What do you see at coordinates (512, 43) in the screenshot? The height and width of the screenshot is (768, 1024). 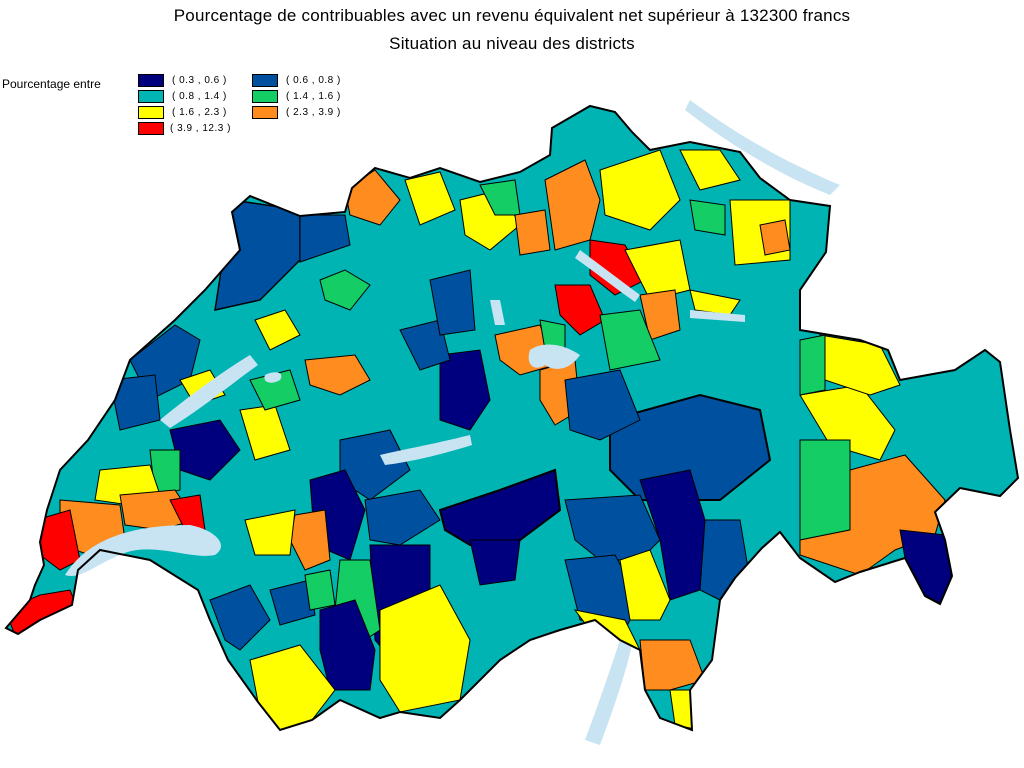 I see `map-subtitle: Situation au niveau des districts` at bounding box center [512, 43].